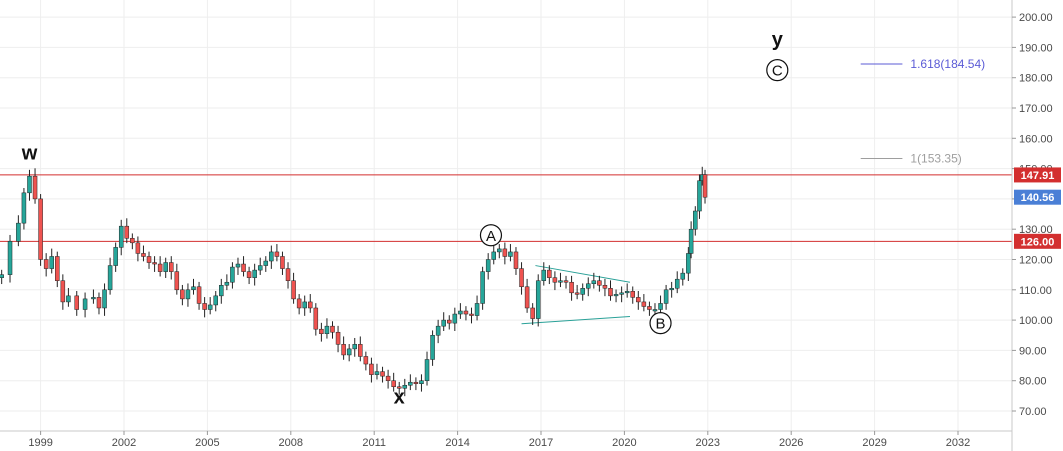  I want to click on wave-label-y: y, so click(778, 40).